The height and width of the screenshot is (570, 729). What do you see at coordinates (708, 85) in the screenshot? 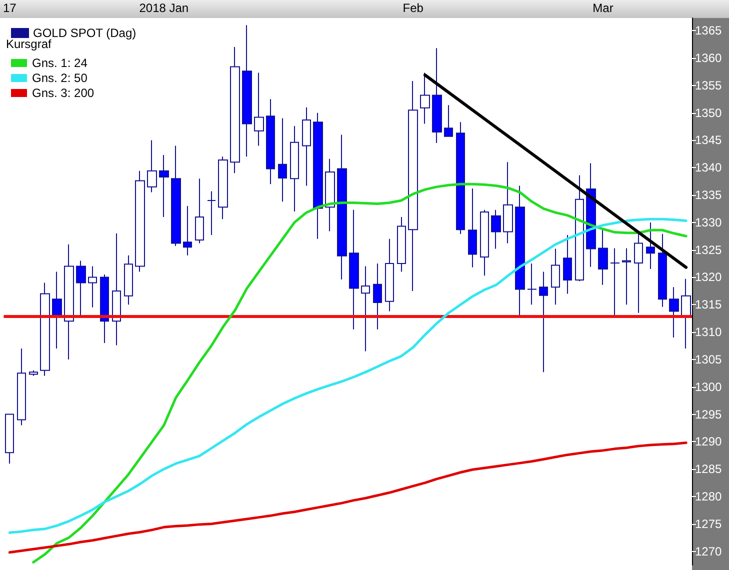
I see `y-tick-label: 1355` at bounding box center [708, 85].